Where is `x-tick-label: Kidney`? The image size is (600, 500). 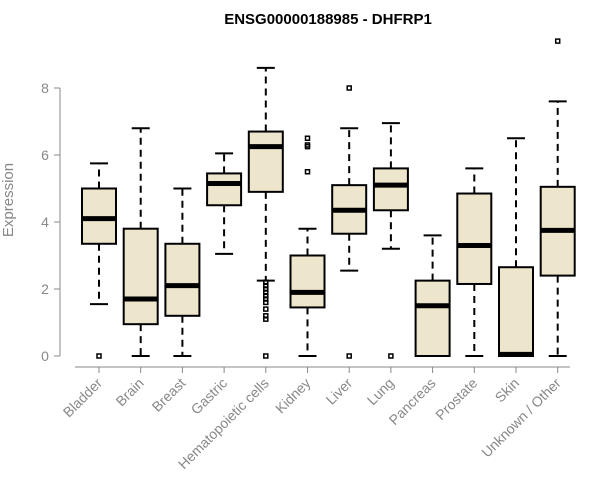 x-tick-label: Kidney is located at coordinates (293, 396).